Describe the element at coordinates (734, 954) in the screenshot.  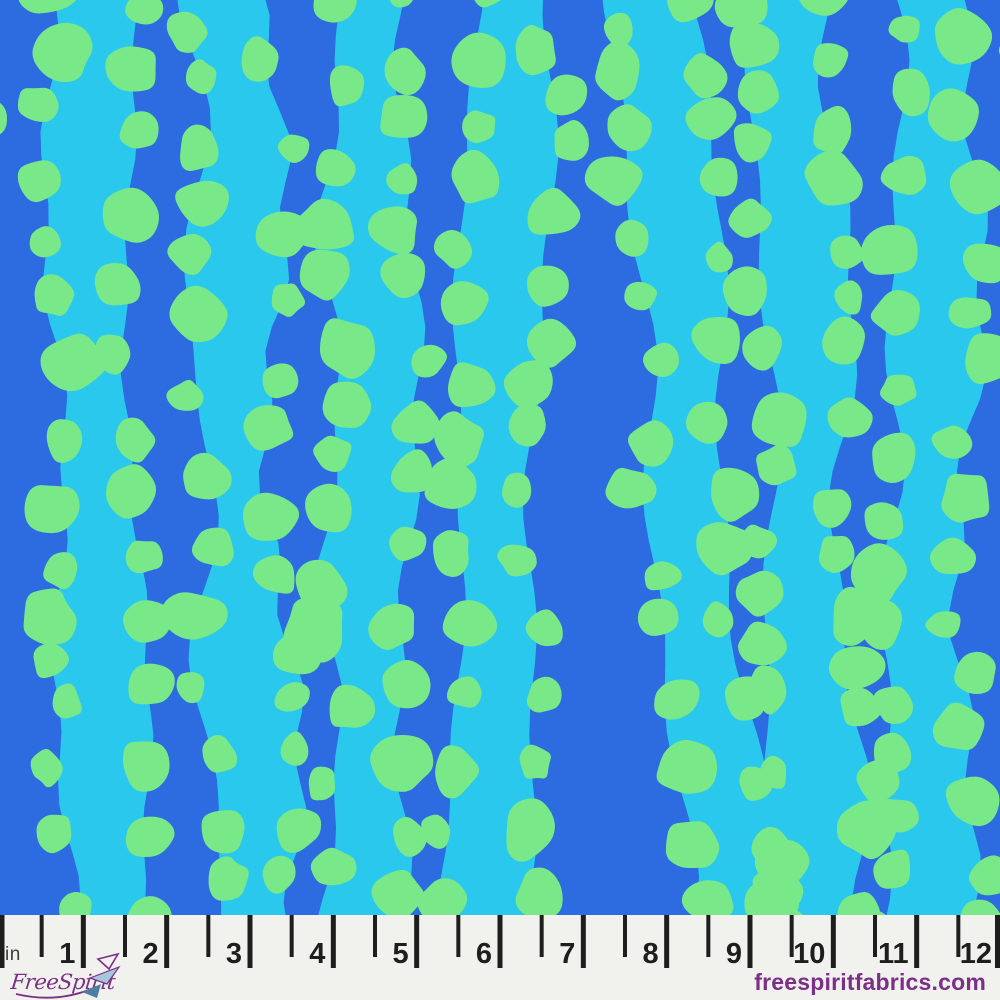
I see `ruler-number: 9` at that location.